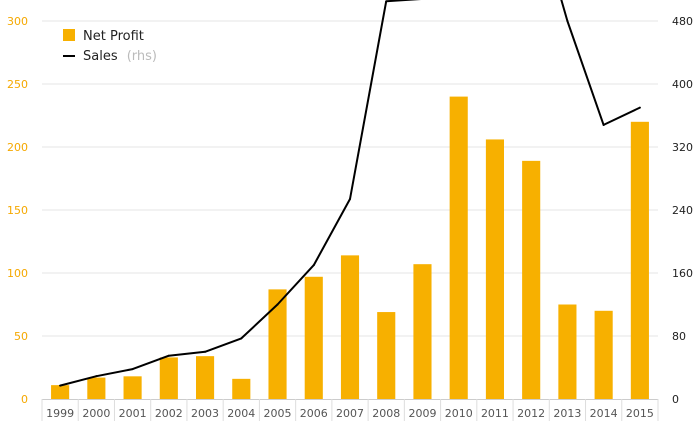 The height and width of the screenshot is (433, 700). I want to click on x-axis-tick-label: 2011, so click(495, 413).